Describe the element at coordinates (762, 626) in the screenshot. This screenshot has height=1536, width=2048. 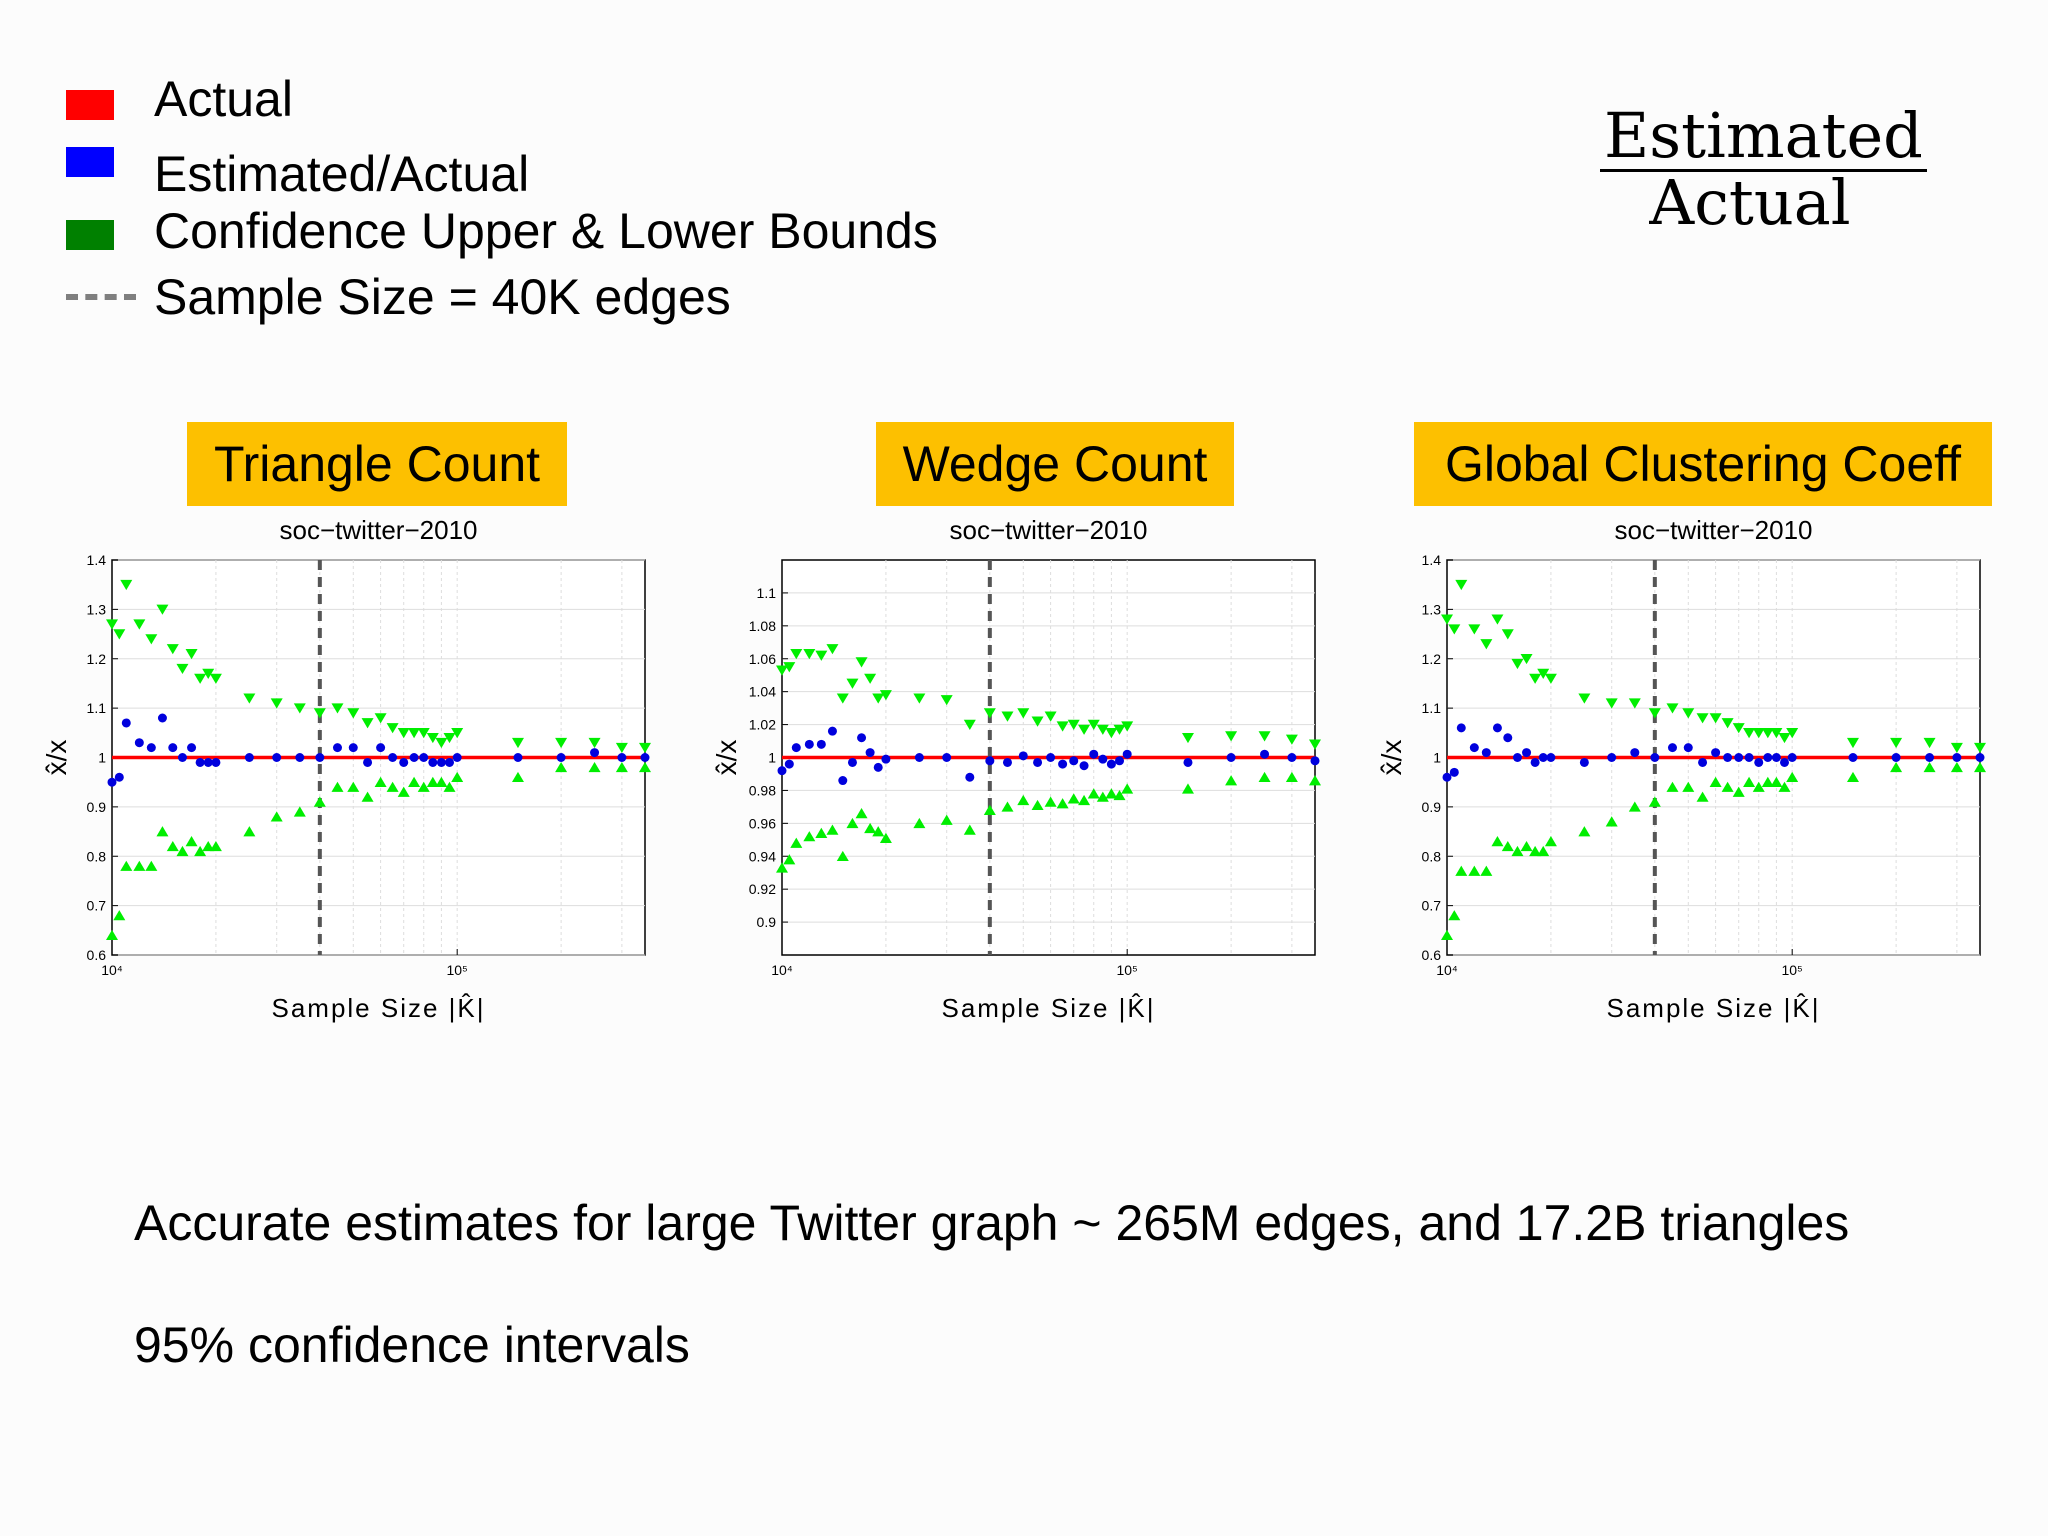
I see `y-tick-label: 1.08` at that location.